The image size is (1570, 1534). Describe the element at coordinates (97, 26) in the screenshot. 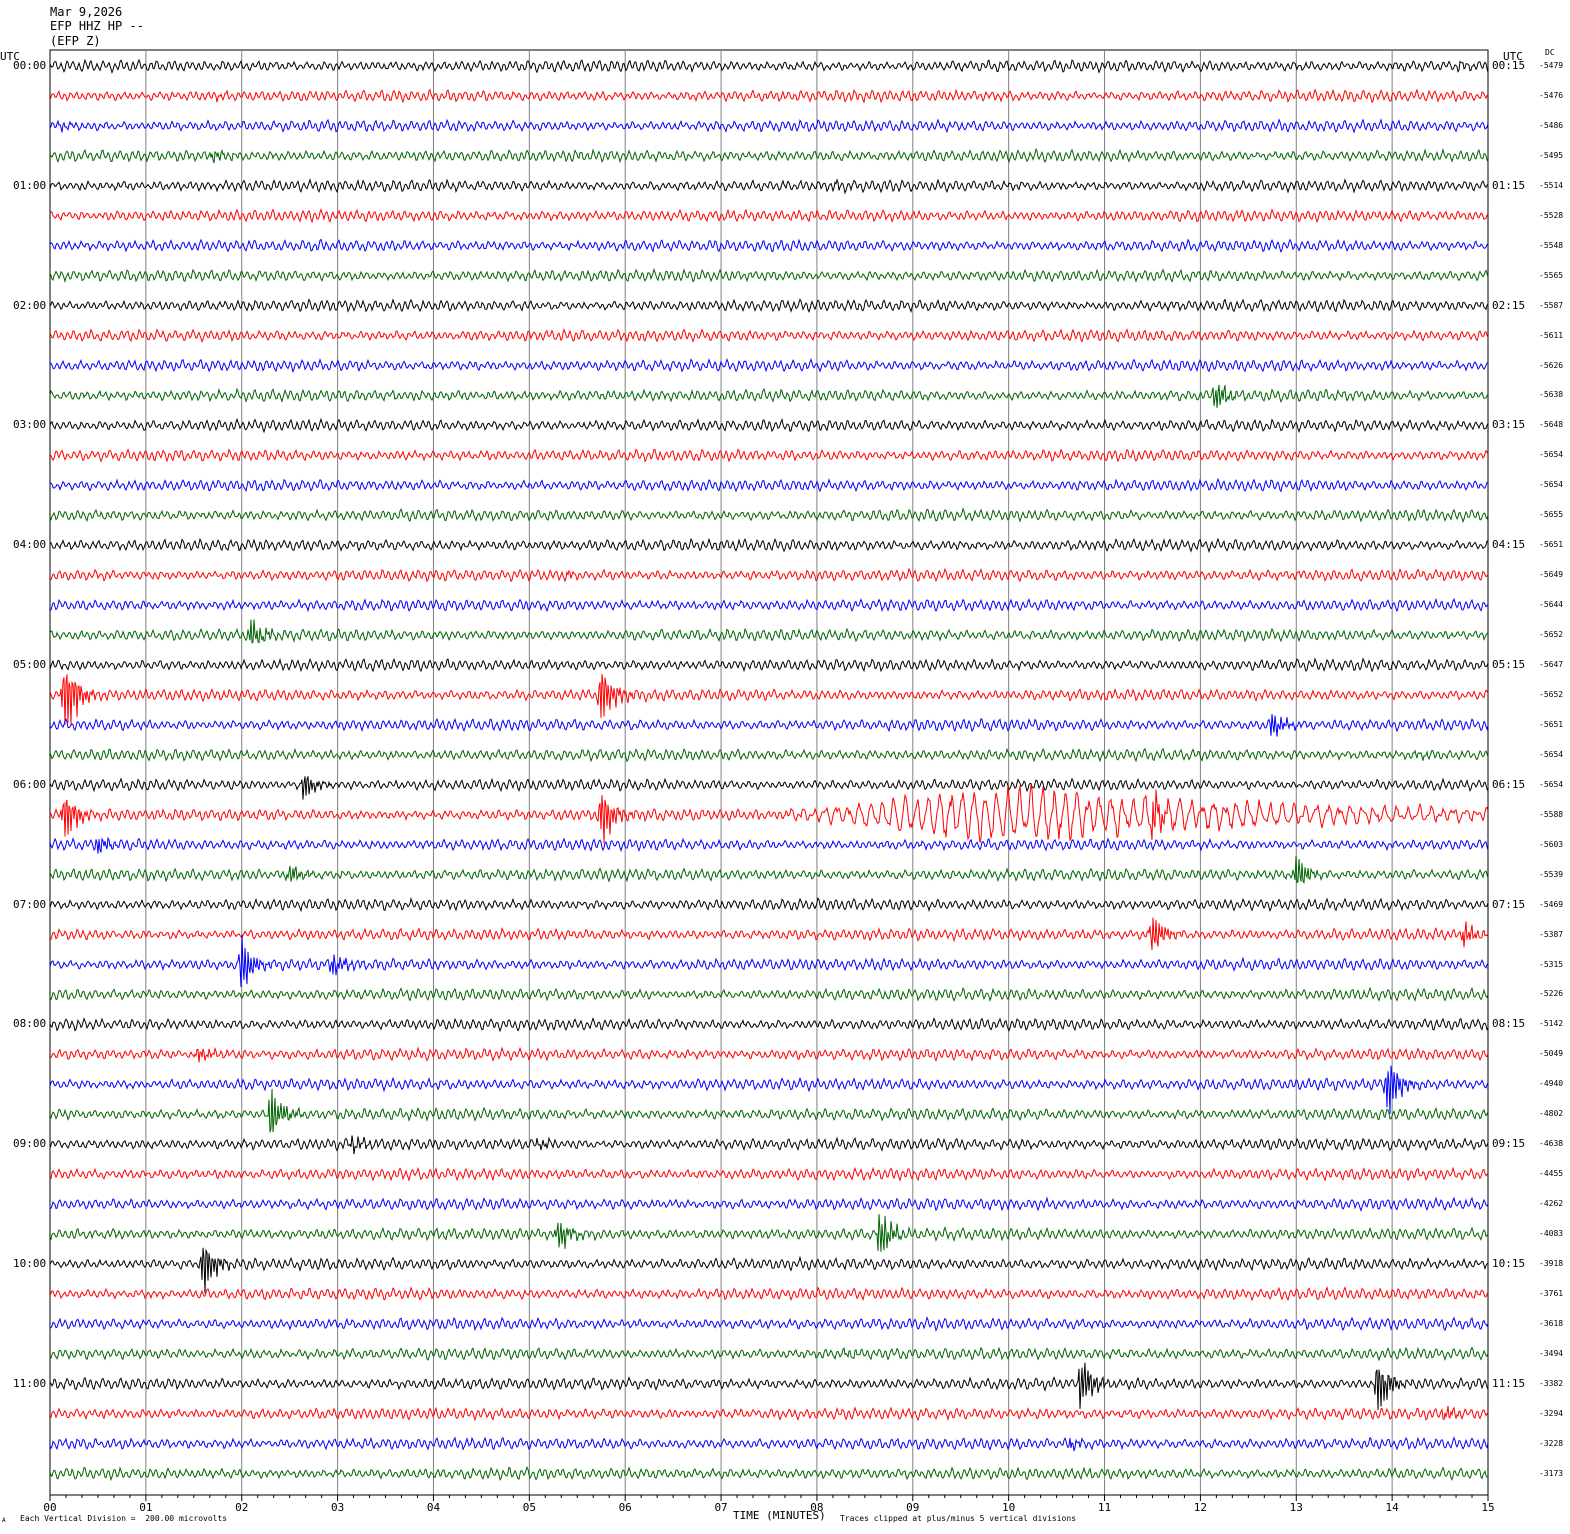

I see `station-code: EFP HHZ HP --` at that location.